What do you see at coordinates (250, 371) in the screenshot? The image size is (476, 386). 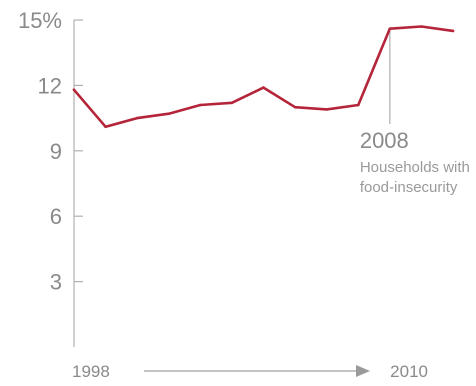 I see `x-axis: 1998 2010` at bounding box center [250, 371].